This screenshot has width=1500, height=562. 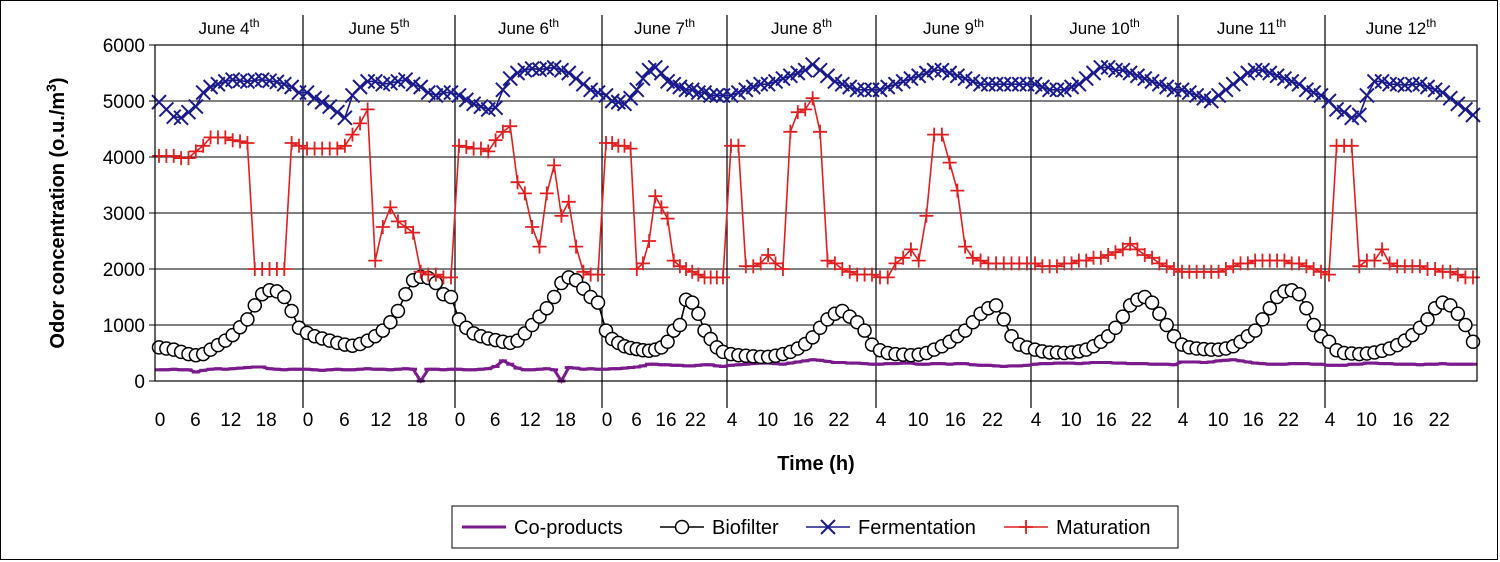 What do you see at coordinates (816, 371) in the screenshot?
I see `series-co-products` at bounding box center [816, 371].